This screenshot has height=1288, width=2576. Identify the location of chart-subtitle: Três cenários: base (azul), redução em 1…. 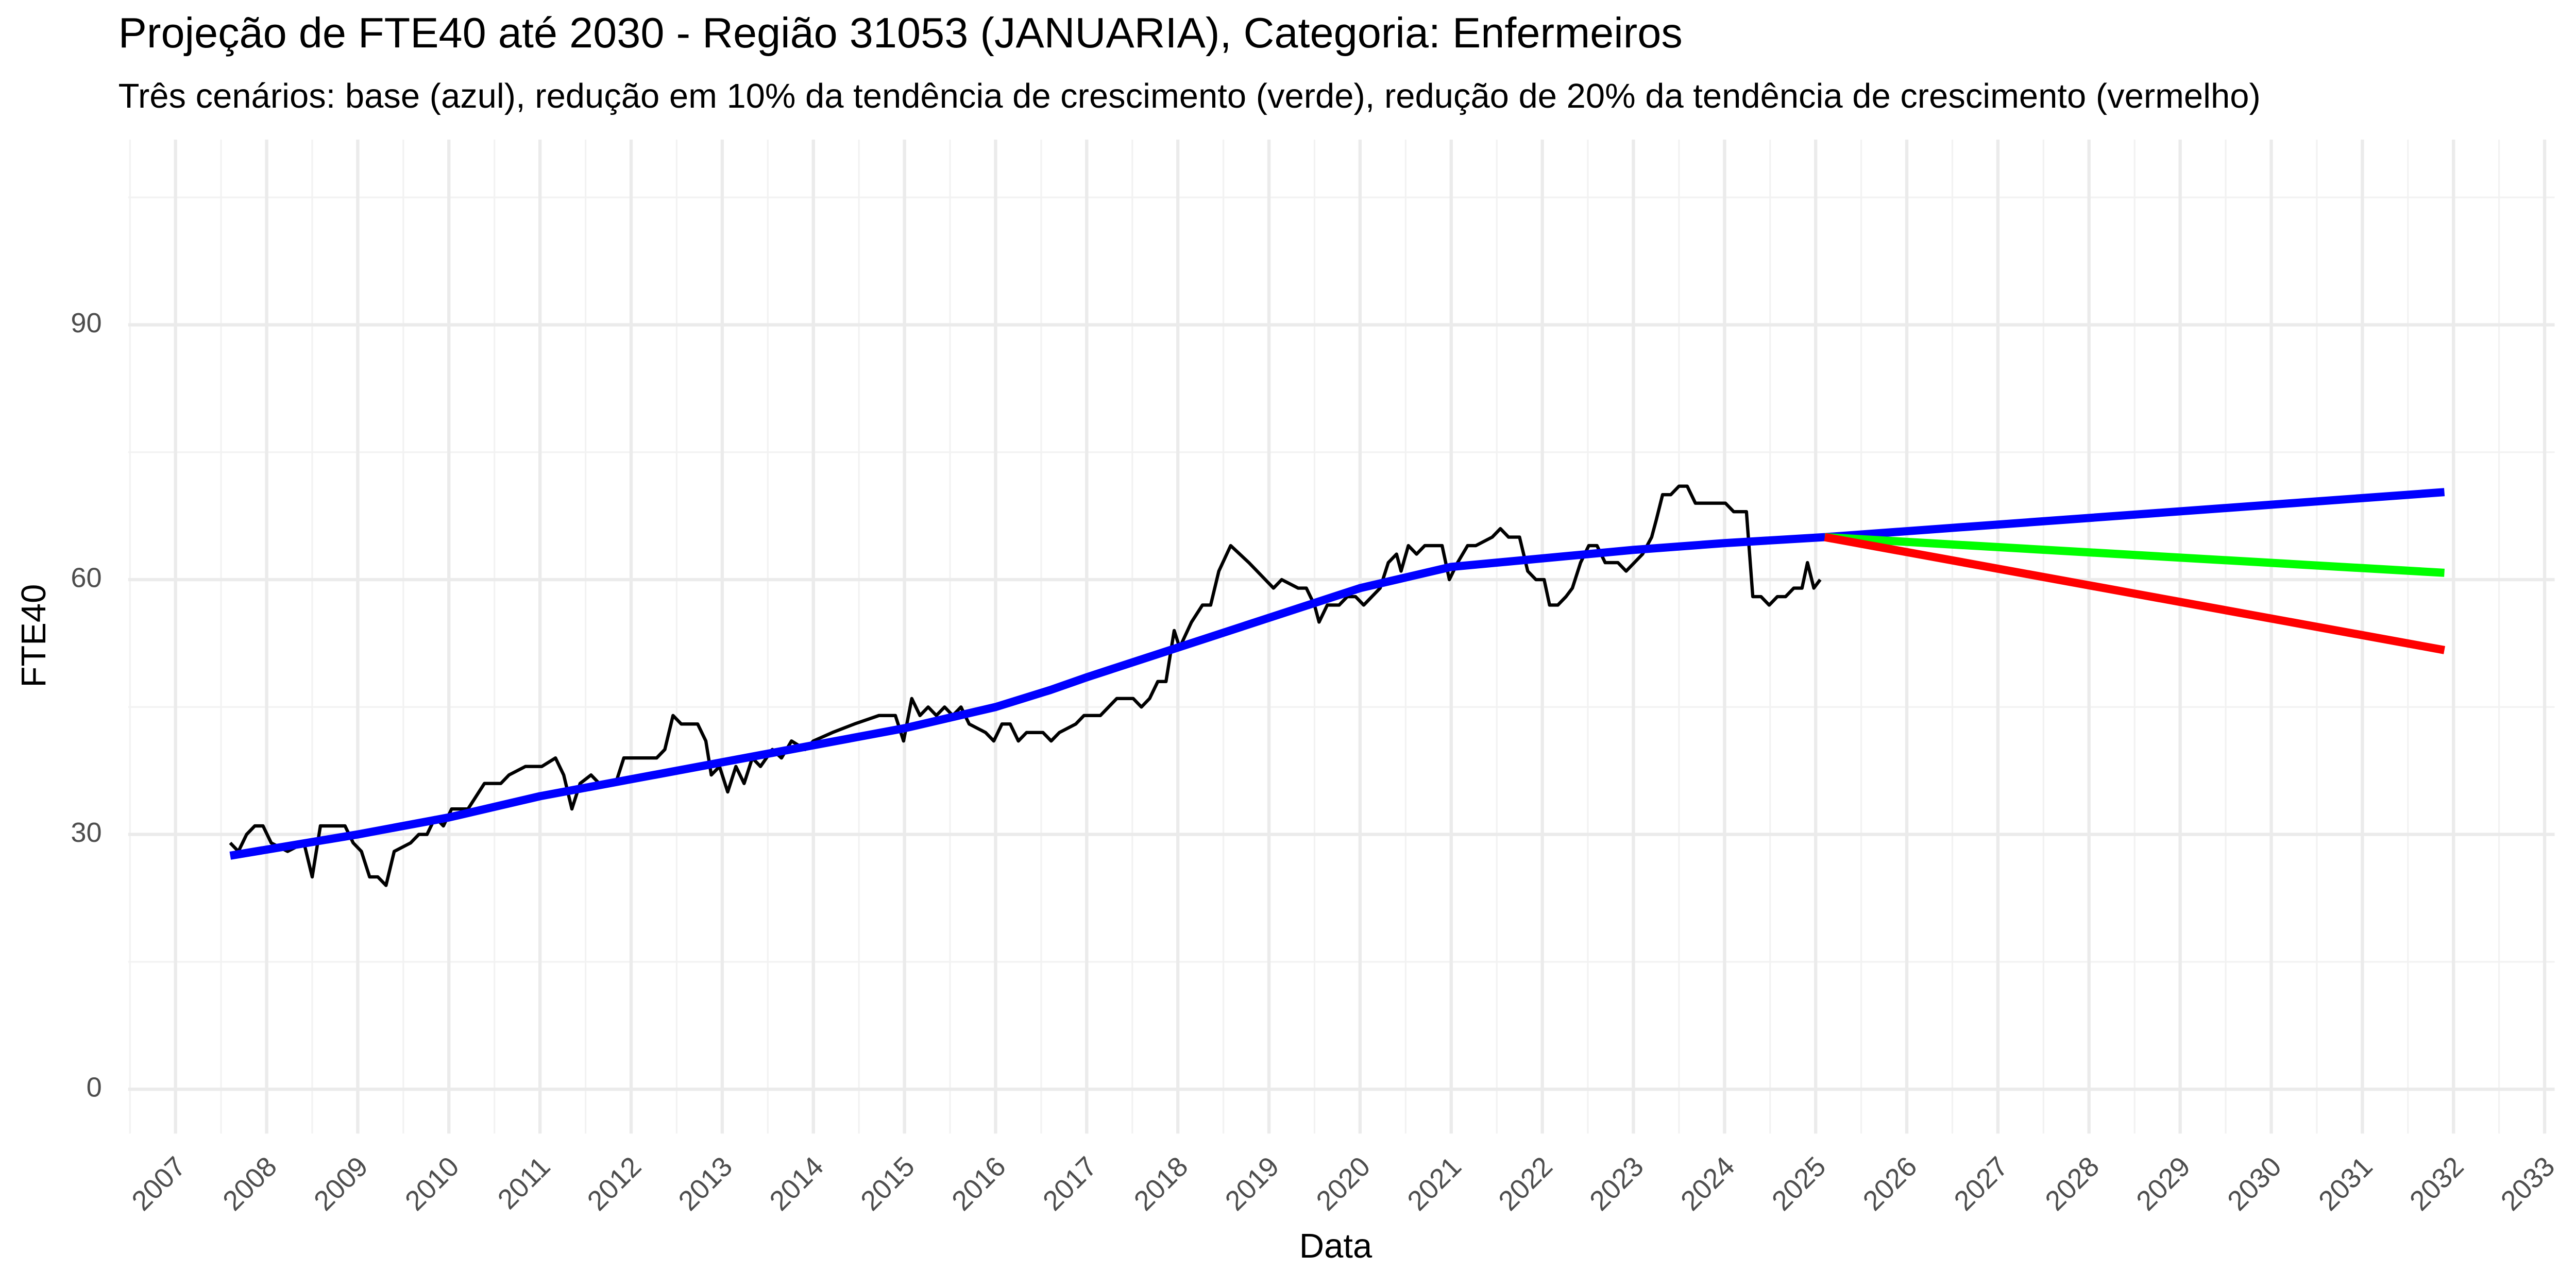
(1189, 96).